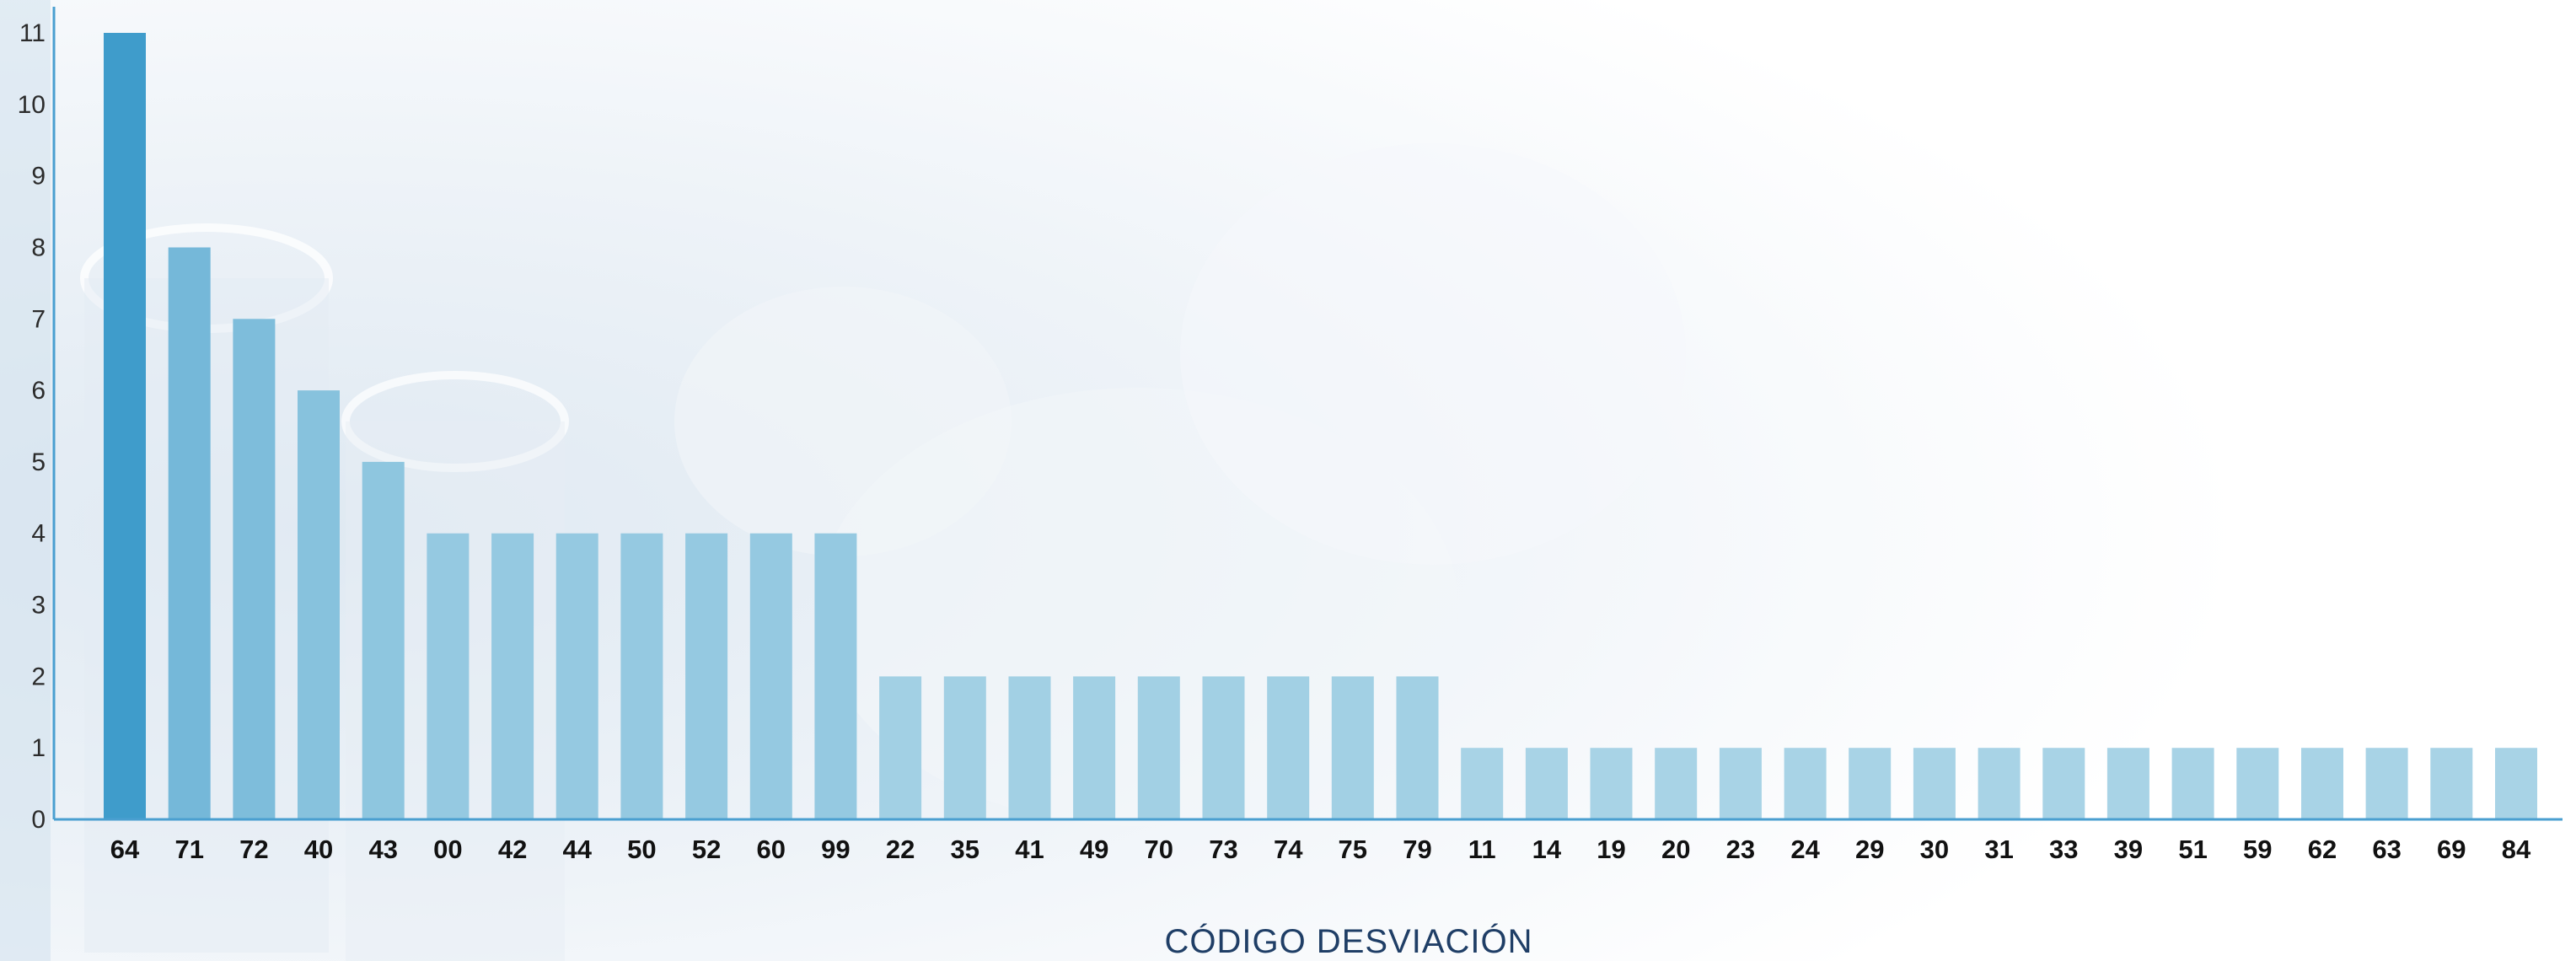 Image resolution: width=2576 pixels, height=961 pixels. I want to click on x-tick-label: 62, so click(2322, 849).